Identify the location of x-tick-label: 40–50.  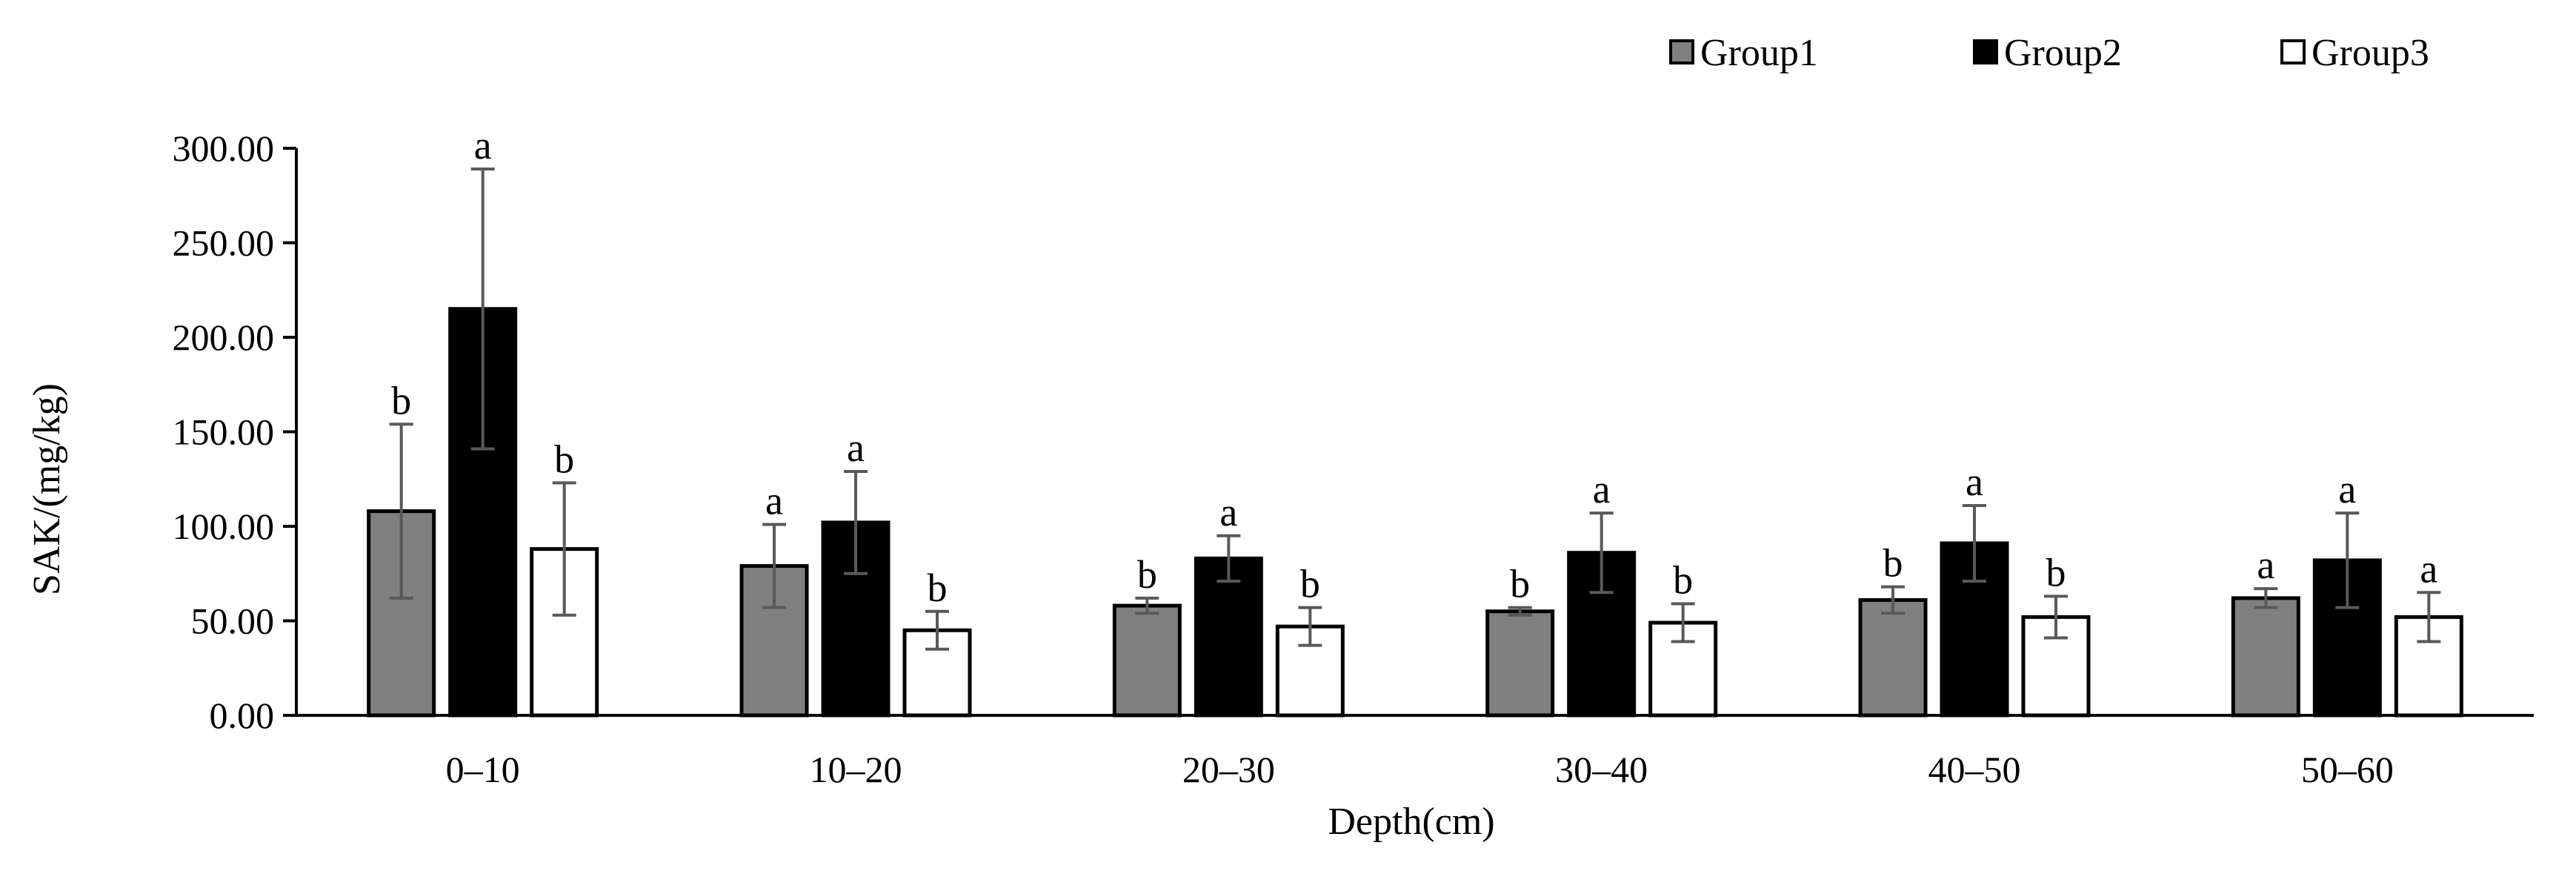
(1975, 769).